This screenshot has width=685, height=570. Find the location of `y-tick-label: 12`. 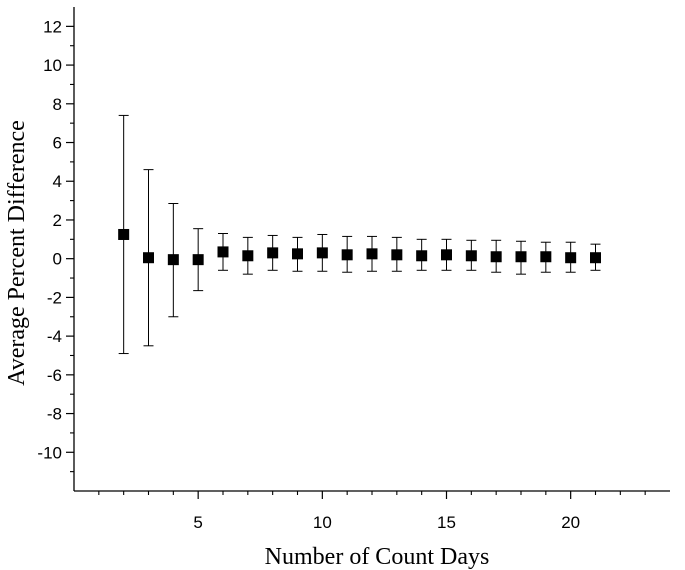

y-tick-label: 12 is located at coordinates (52, 26).